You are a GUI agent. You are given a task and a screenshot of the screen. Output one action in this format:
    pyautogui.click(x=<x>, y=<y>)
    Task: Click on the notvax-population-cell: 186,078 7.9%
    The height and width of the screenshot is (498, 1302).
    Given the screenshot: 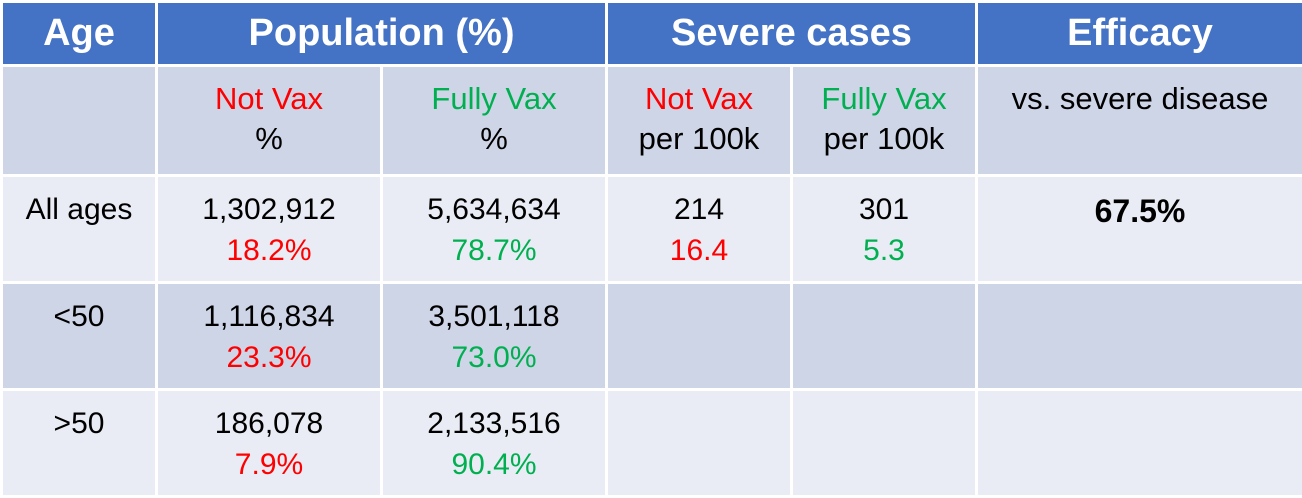 What is the action you would take?
    pyautogui.click(x=269, y=443)
    